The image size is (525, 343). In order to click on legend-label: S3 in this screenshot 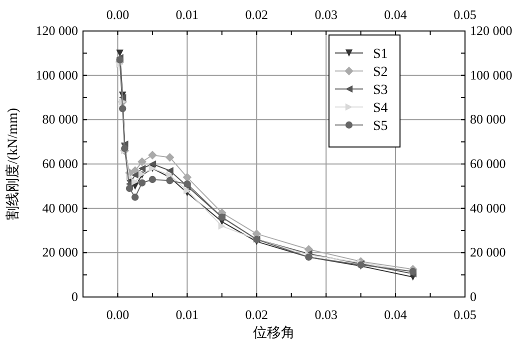, I will do `click(380, 90)`.